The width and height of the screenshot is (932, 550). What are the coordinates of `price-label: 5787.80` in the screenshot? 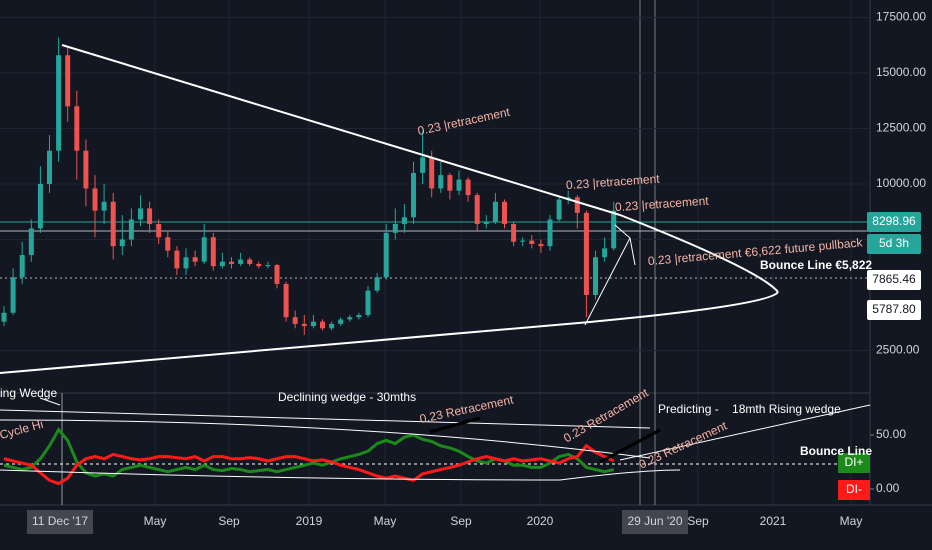 It's located at (894, 309).